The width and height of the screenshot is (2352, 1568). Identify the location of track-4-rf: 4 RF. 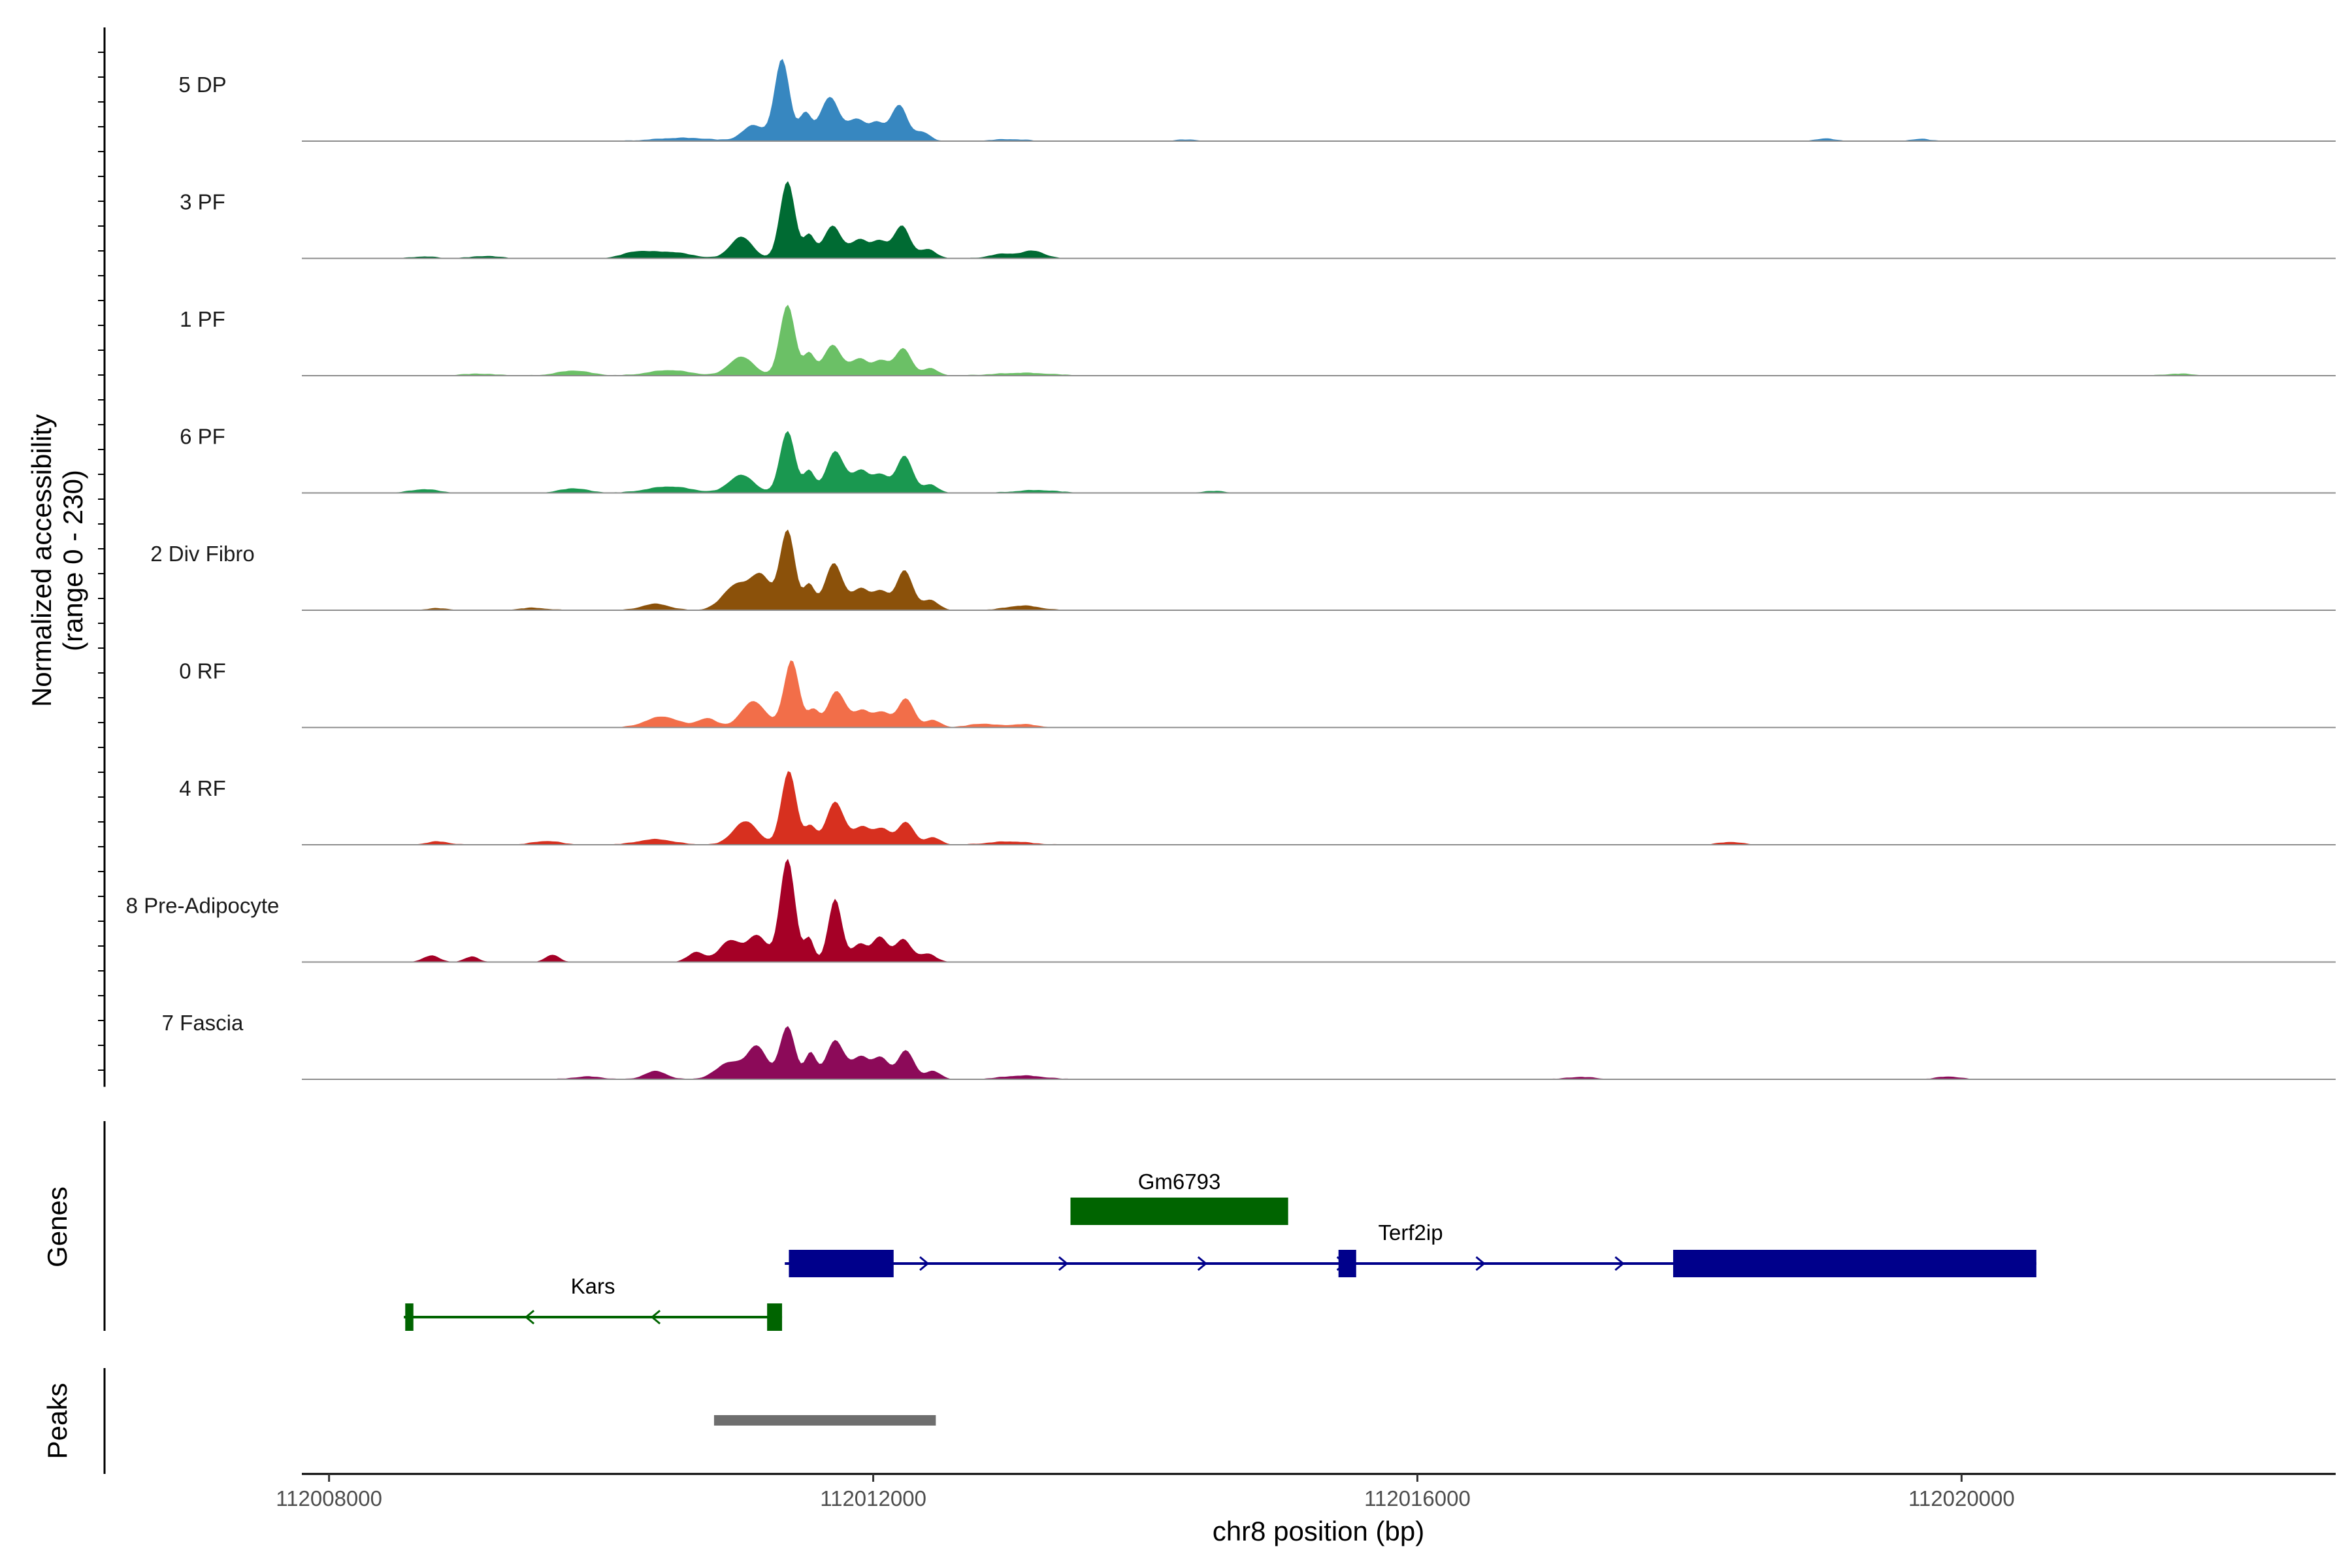
(1257, 808).